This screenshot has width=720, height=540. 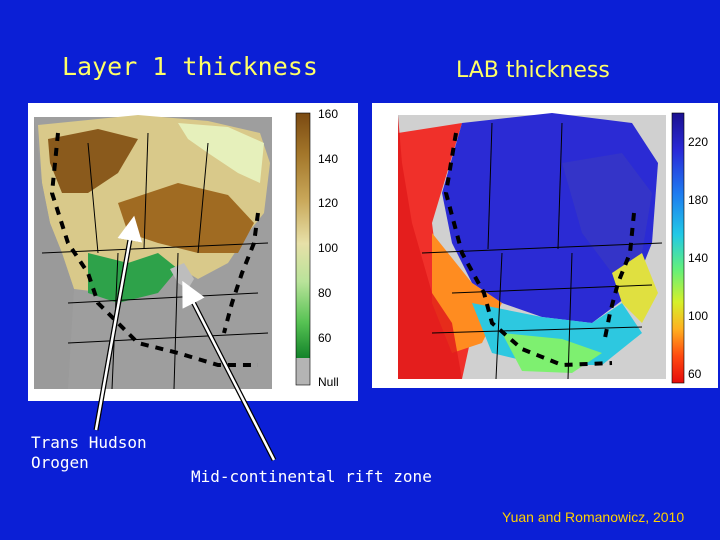 What do you see at coordinates (328, 203) in the screenshot?
I see `left-cb-tick-2: 120` at bounding box center [328, 203].